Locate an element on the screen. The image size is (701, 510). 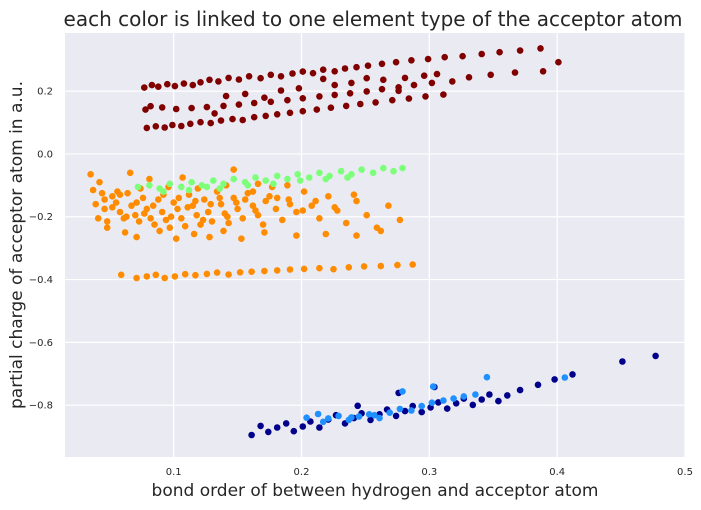
y-axis-label: partial charge of acceptor atom in a.u. is located at coordinates (17, 245).